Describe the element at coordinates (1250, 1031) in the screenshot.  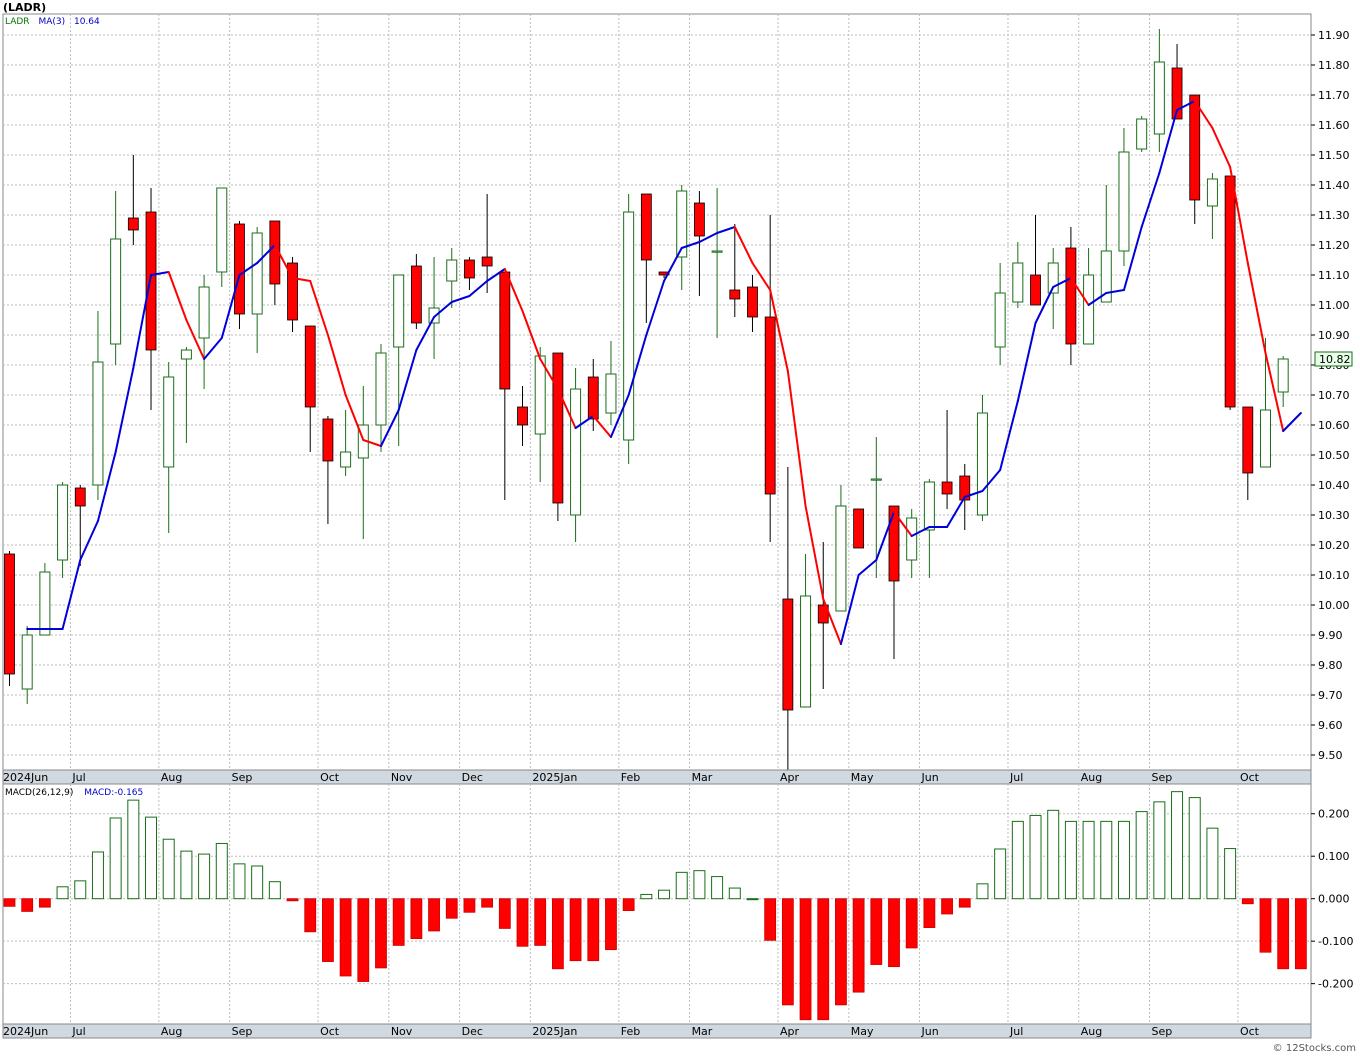
I see `month-label: Oct` at that location.